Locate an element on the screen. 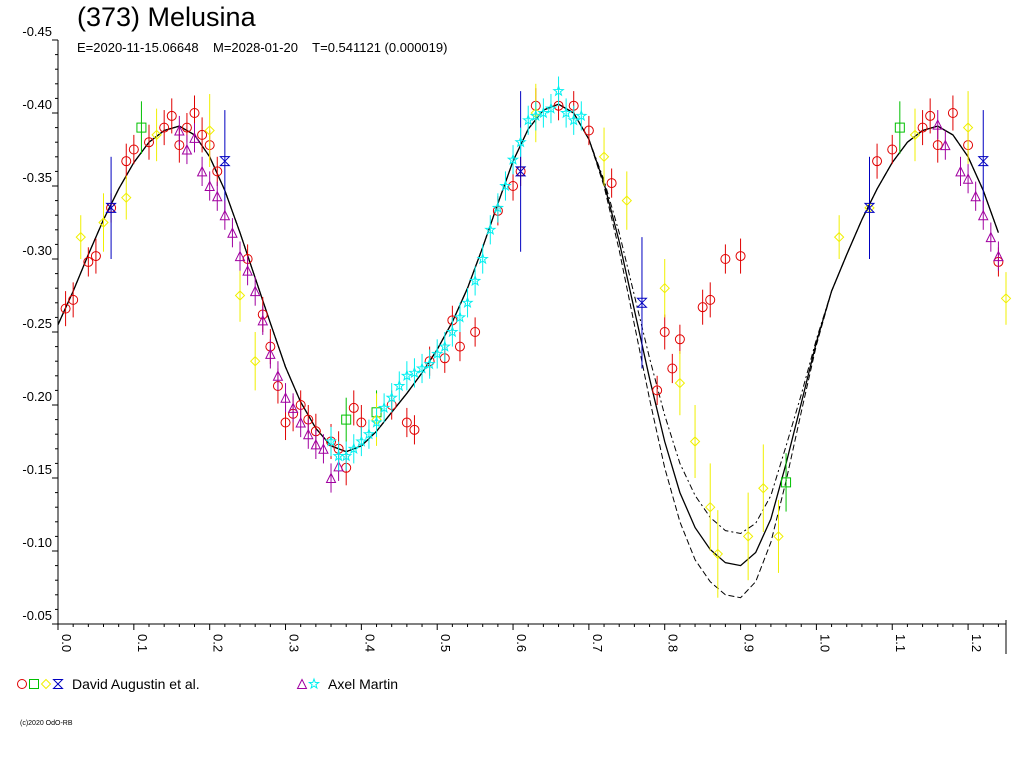 The width and height of the screenshot is (1024, 768). x-tick-label: 1.0 is located at coordinates (824, 643).